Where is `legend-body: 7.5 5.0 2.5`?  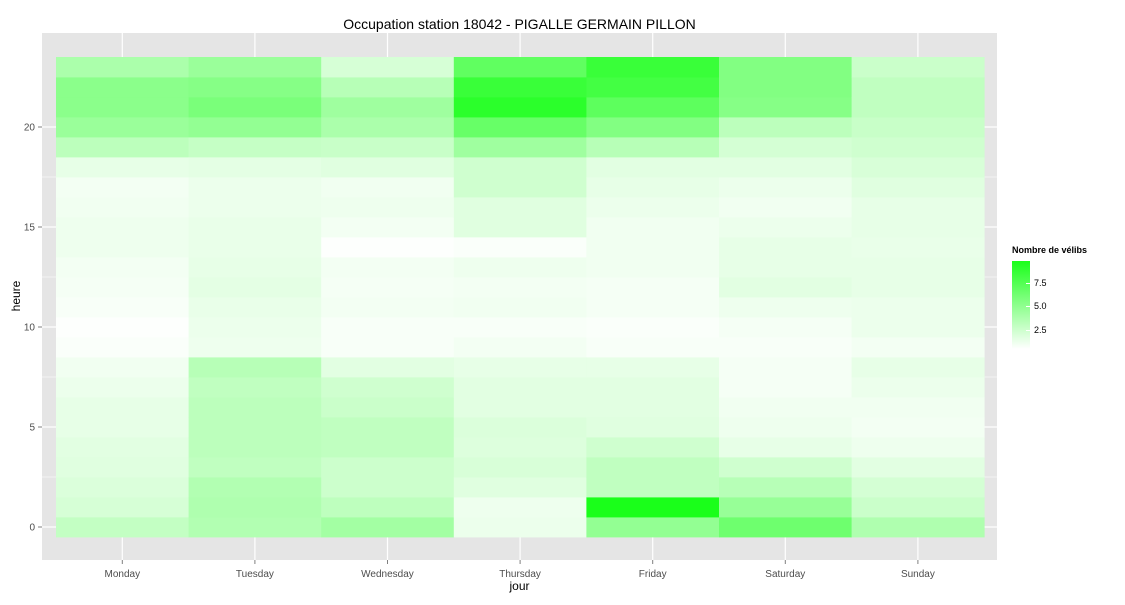 legend-body: 7.5 5.0 2.5 is located at coordinates (1067, 306).